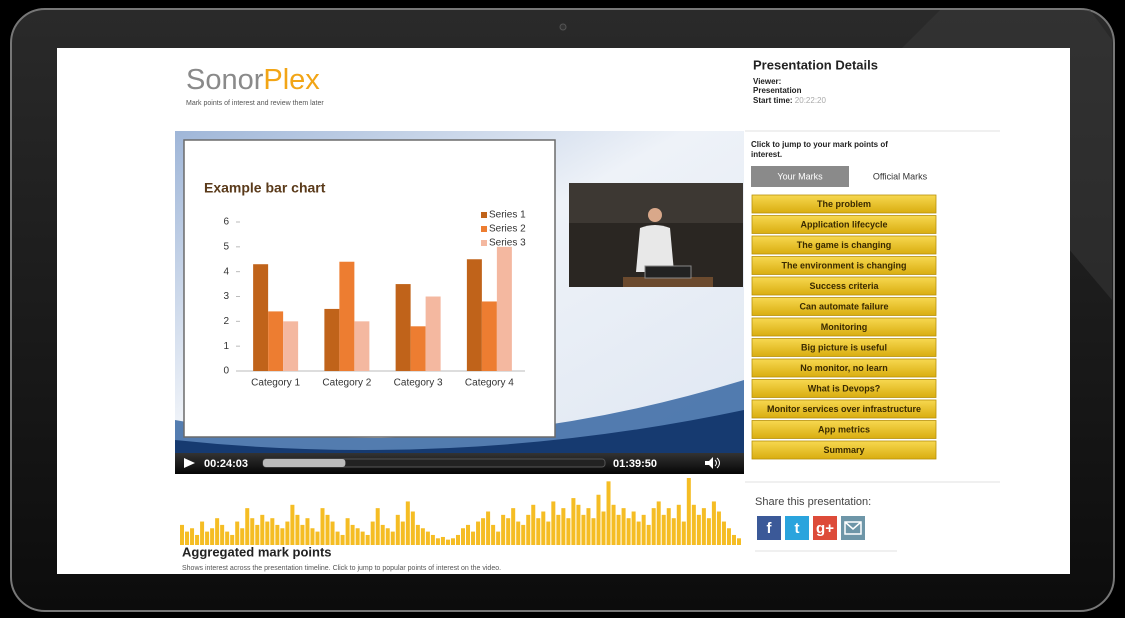 The height and width of the screenshot is (618, 1125). Describe the element at coordinates (844, 286) in the screenshot. I see `mark-label: Success criteria` at that location.